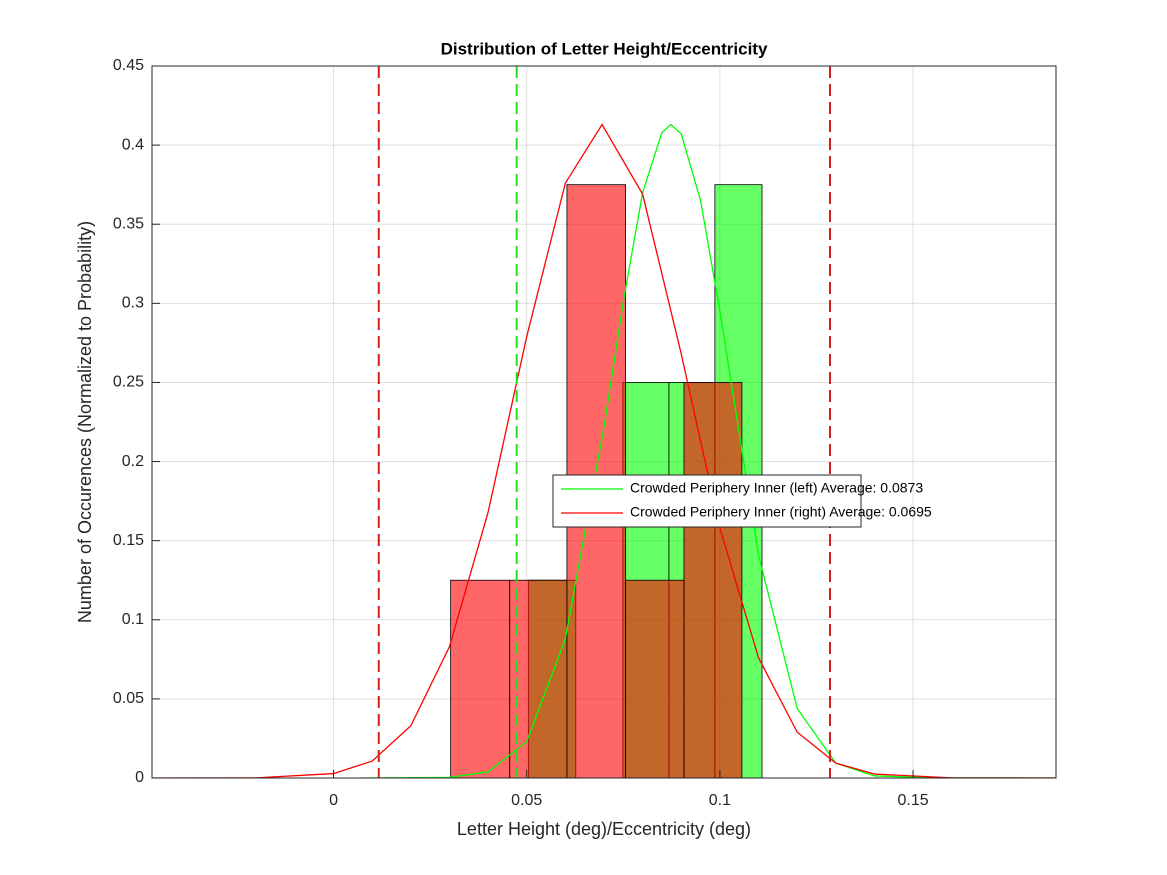 Image resolution: width=1167 pixels, height=875 pixels. What do you see at coordinates (128, 698) in the screenshot?
I see `y-tick-label: 0.05` at bounding box center [128, 698].